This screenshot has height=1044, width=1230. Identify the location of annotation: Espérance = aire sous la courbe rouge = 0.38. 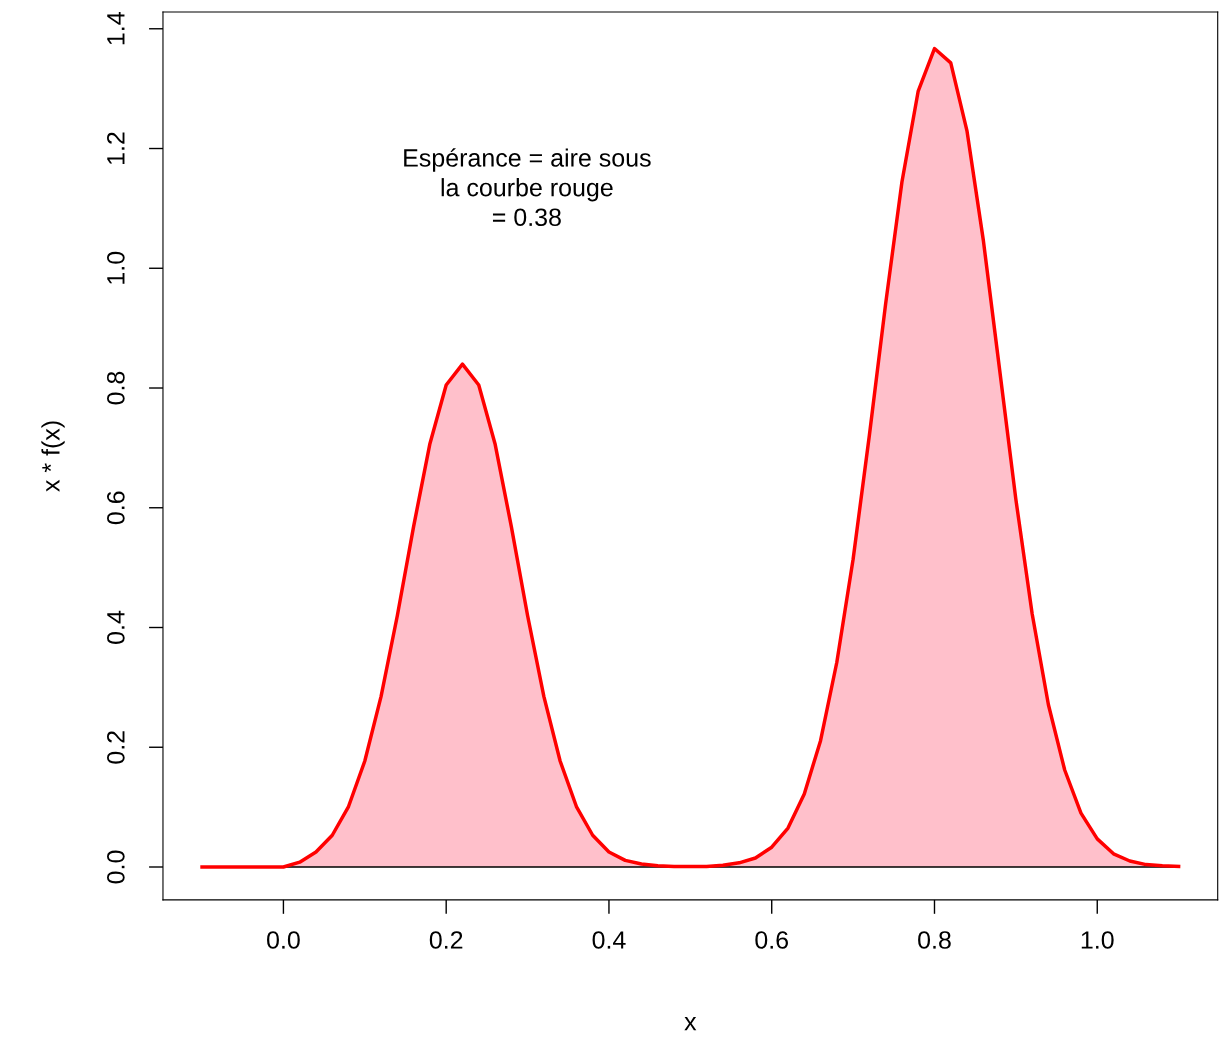
(527, 187).